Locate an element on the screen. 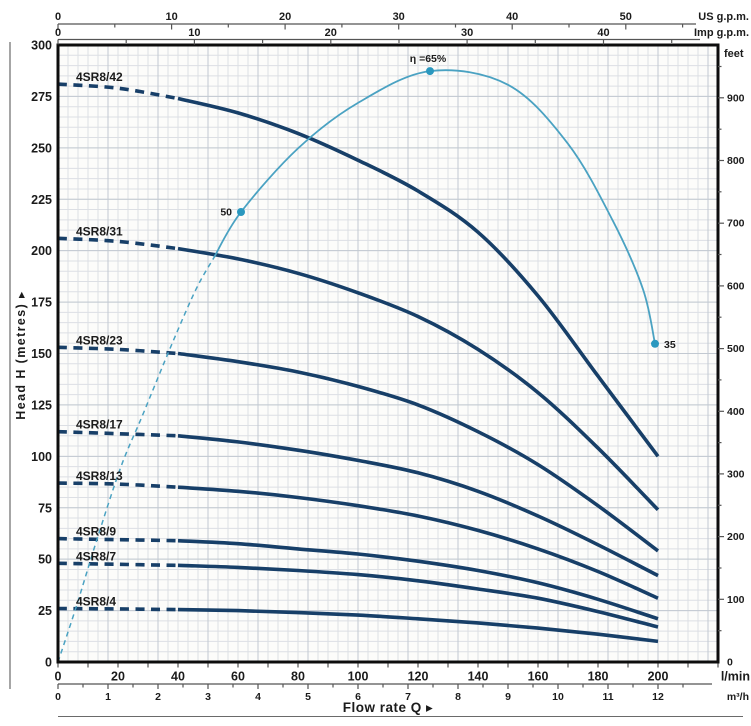 The image size is (751, 726). curve-label-4sr8-7: 4SR8/7 is located at coordinates (96, 556).